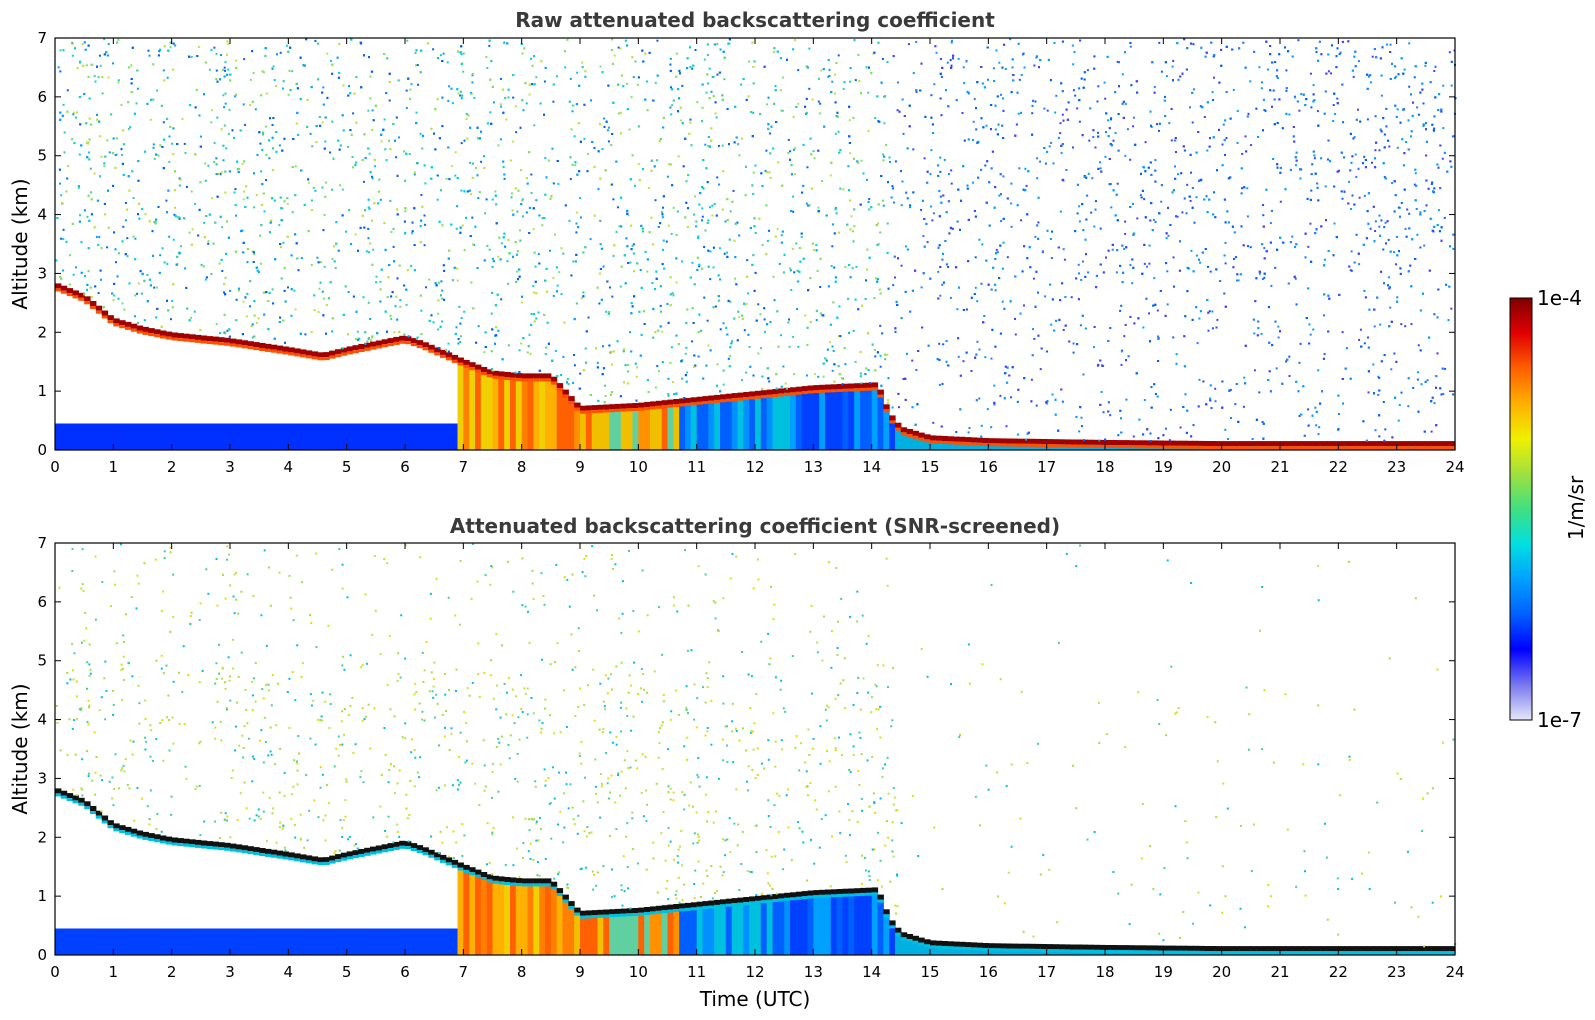 The height and width of the screenshot is (1020, 1595). What do you see at coordinates (1521, 509) in the screenshot?
I see `colorbar-gradient` at bounding box center [1521, 509].